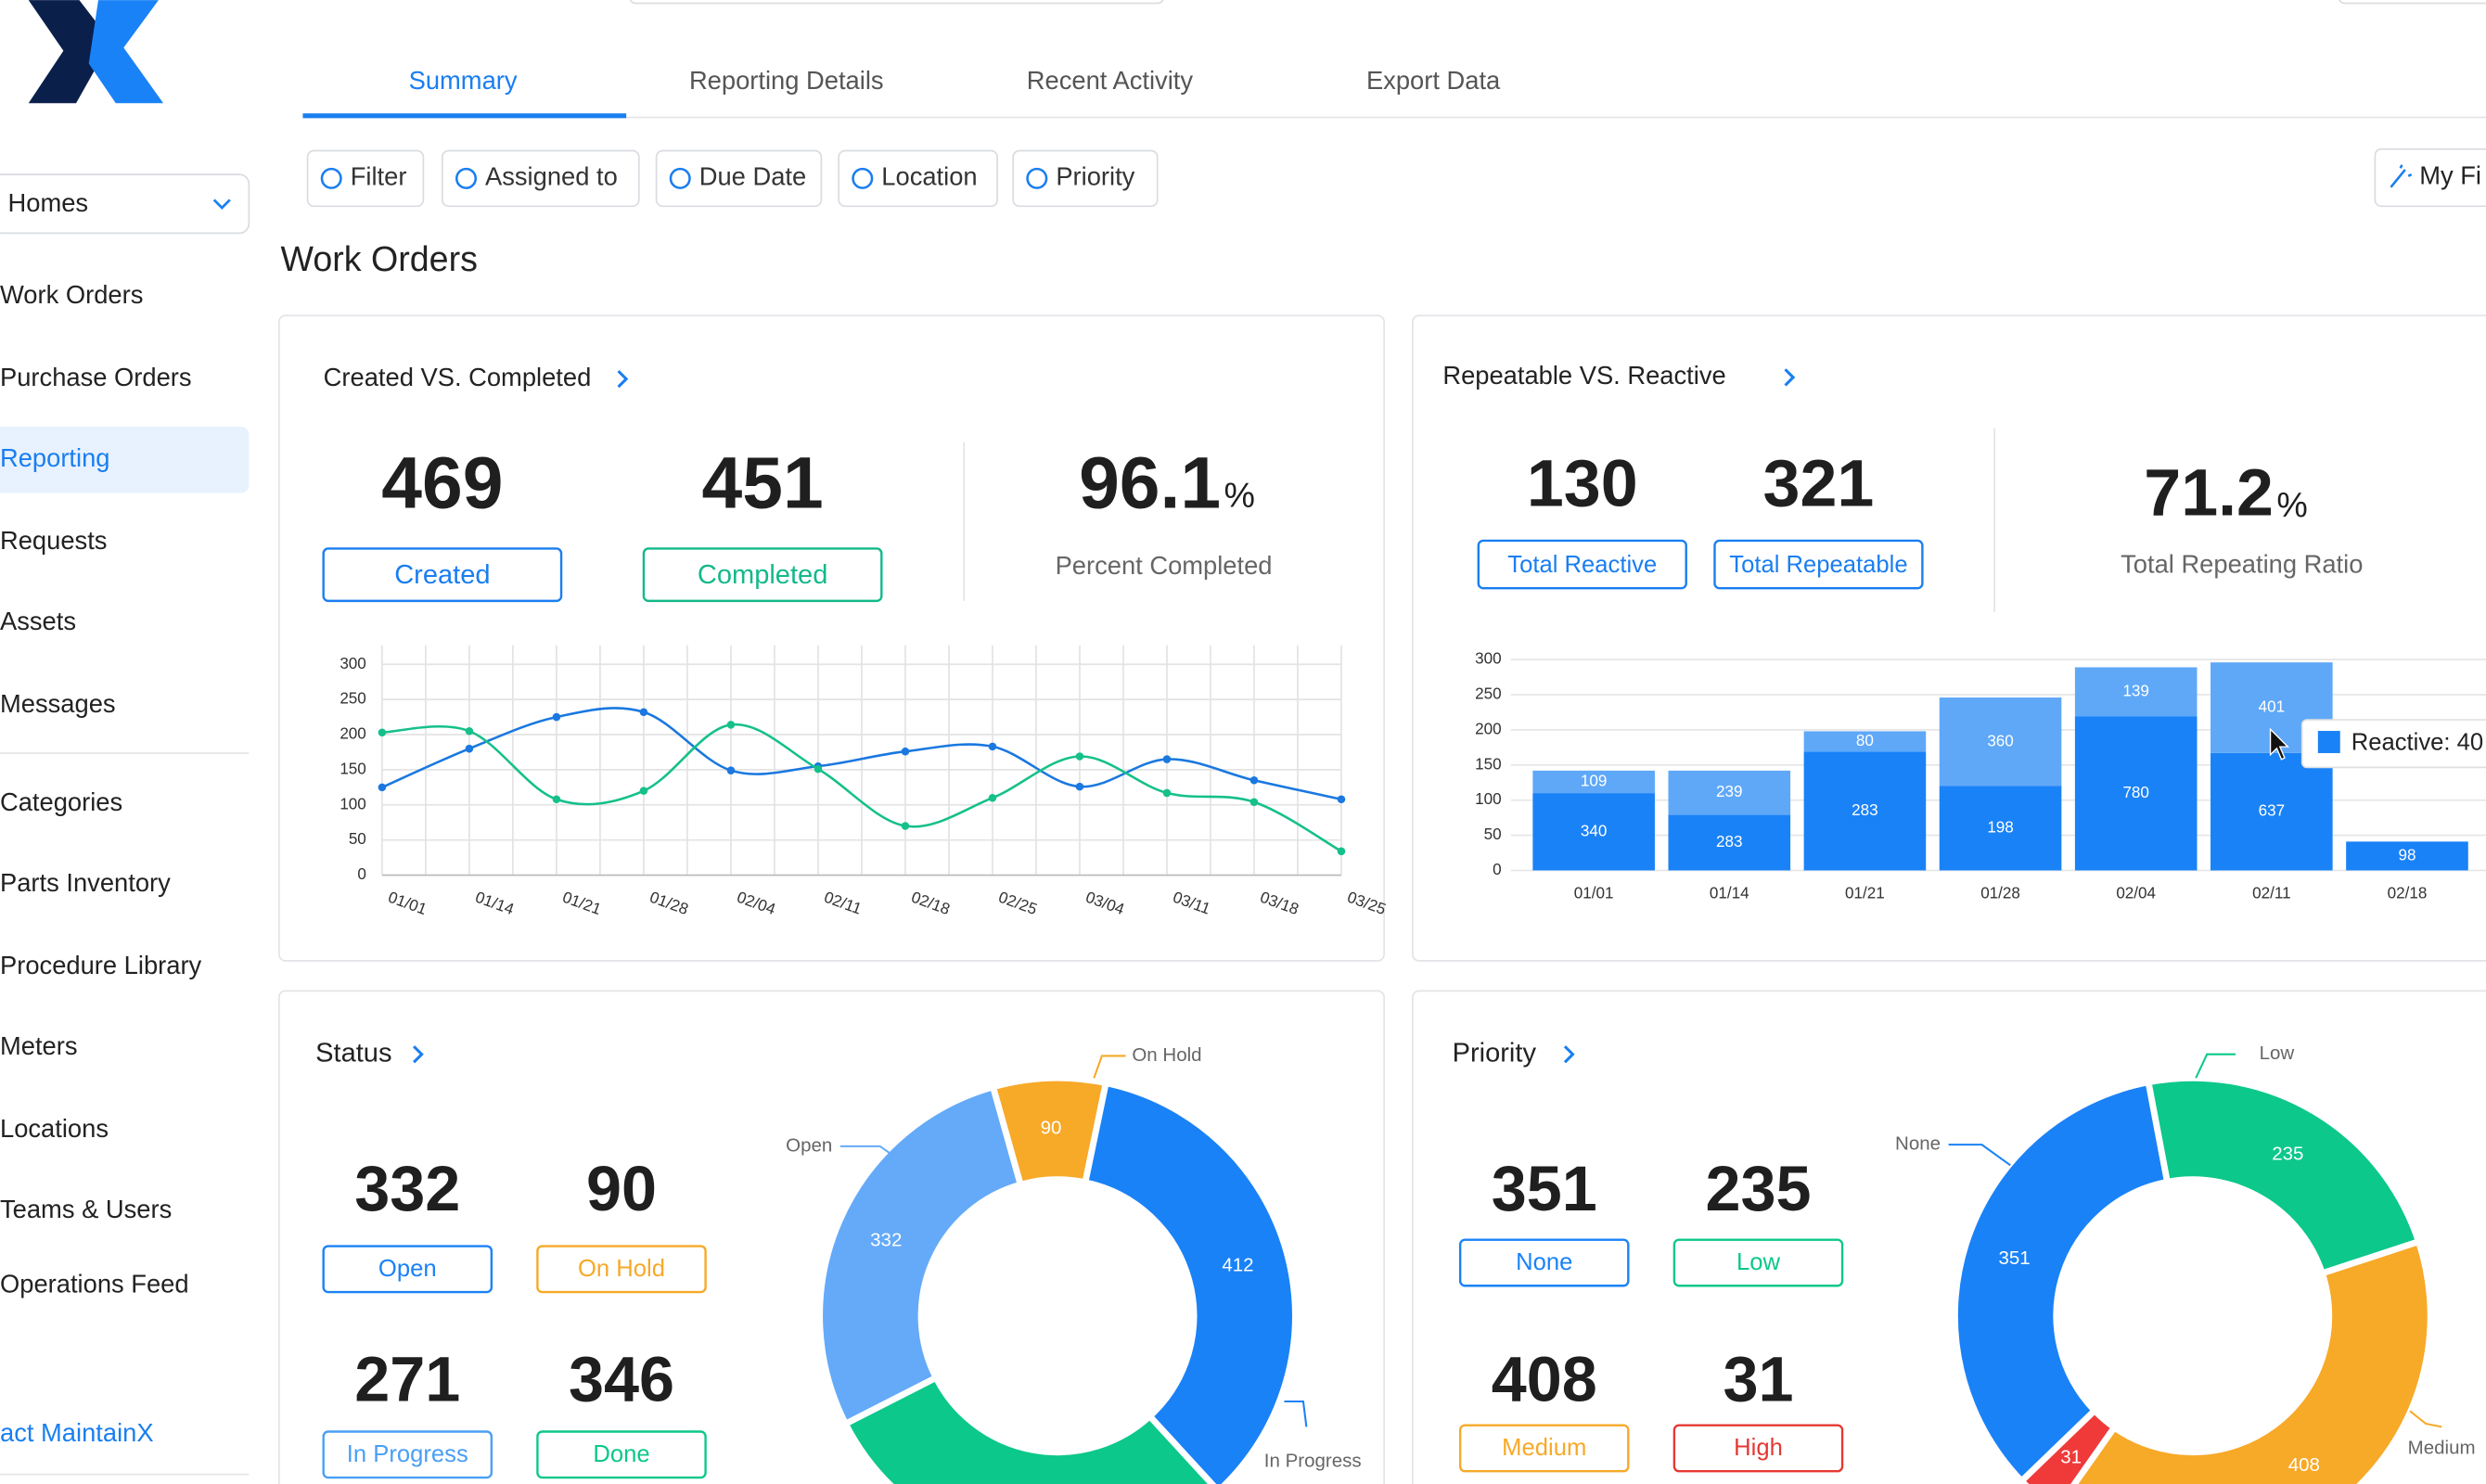  Describe the element at coordinates (125, 204) in the screenshot. I see `location-select` at that location.